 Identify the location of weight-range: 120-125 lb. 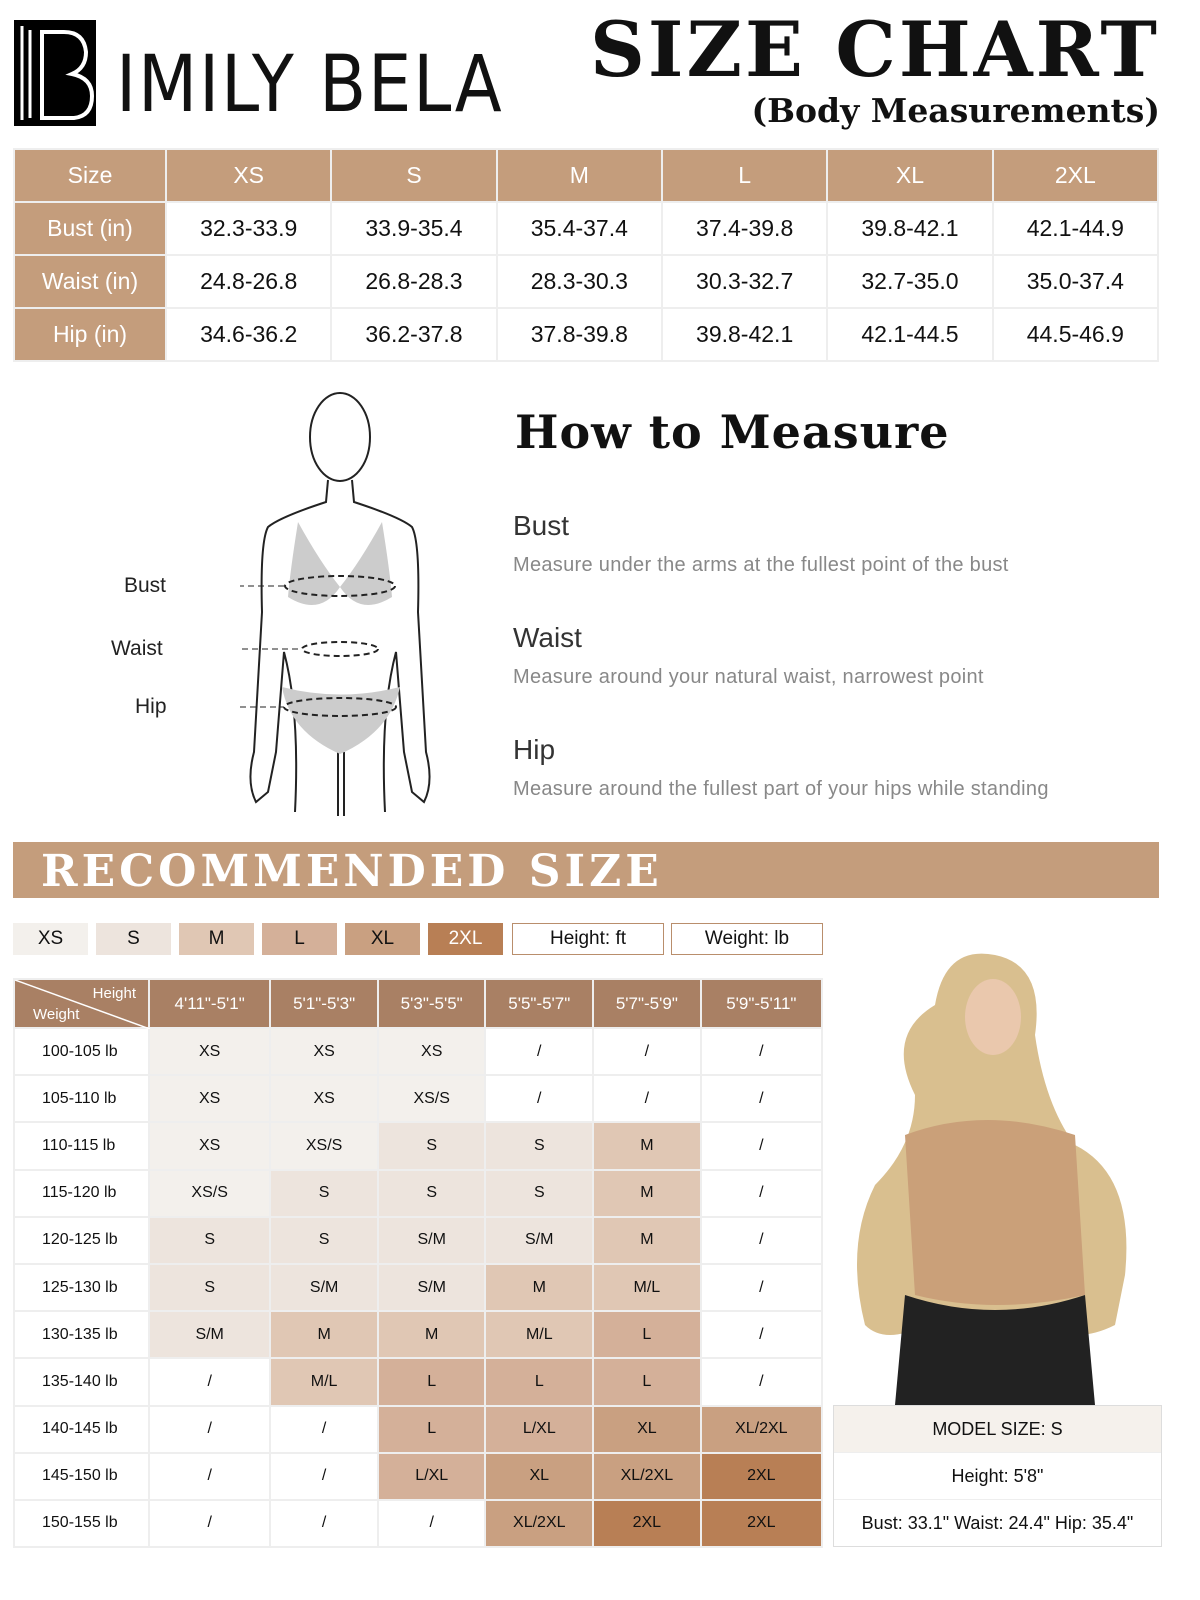
(81, 1240).